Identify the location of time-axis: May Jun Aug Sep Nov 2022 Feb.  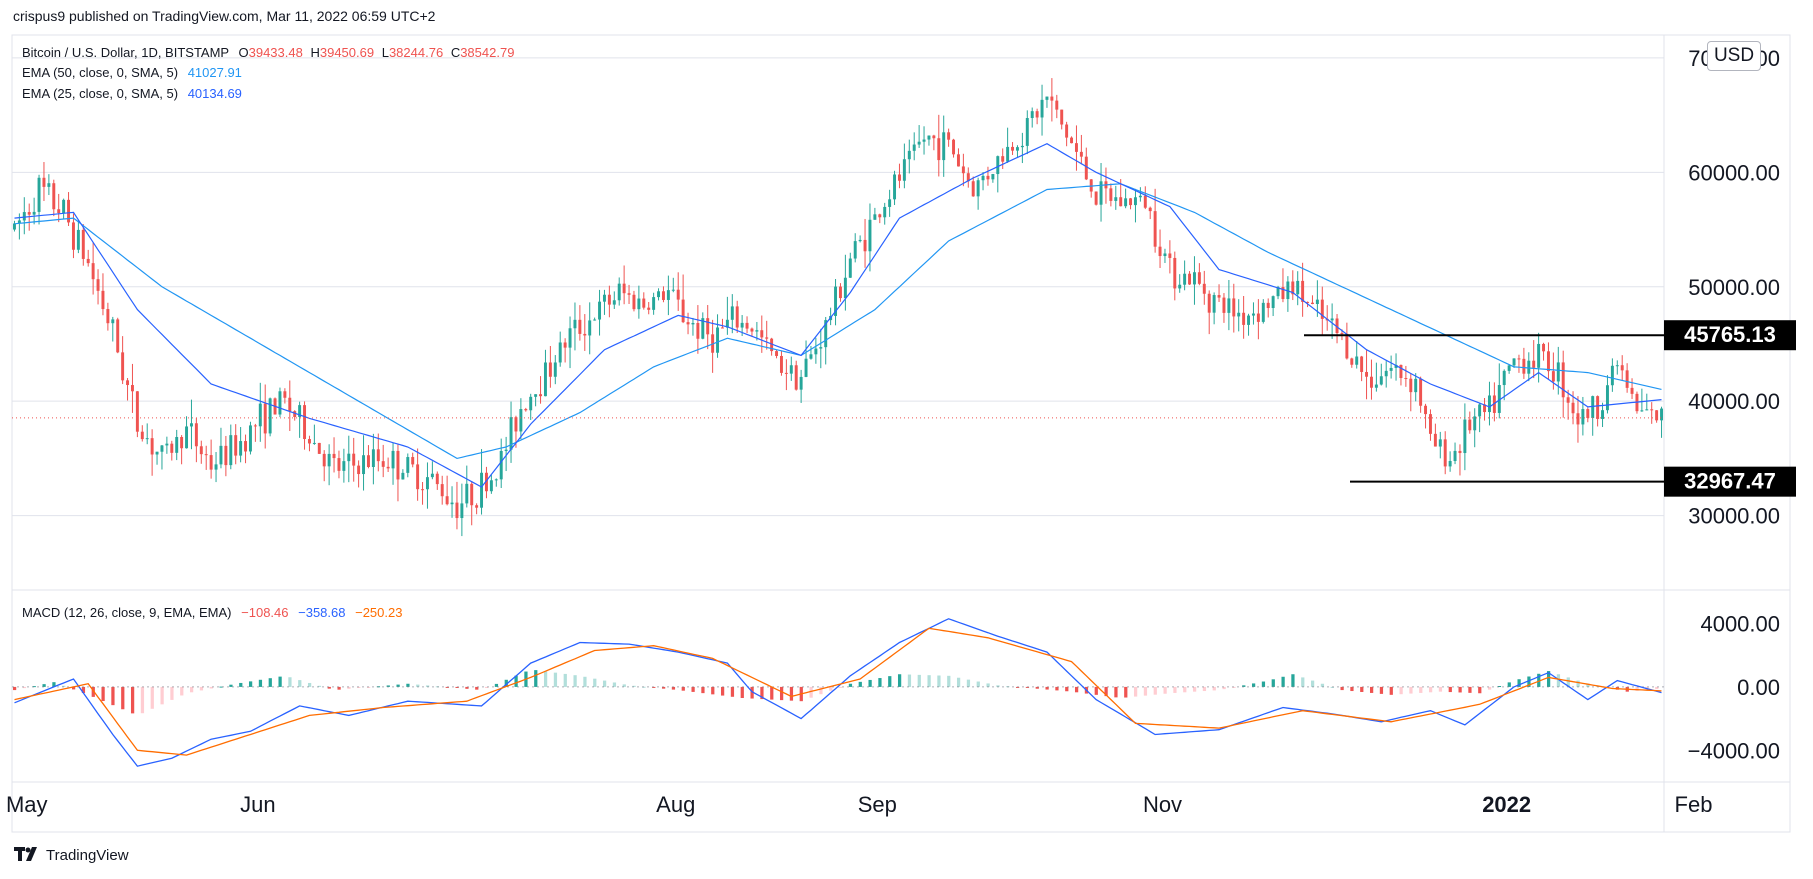
(859, 804).